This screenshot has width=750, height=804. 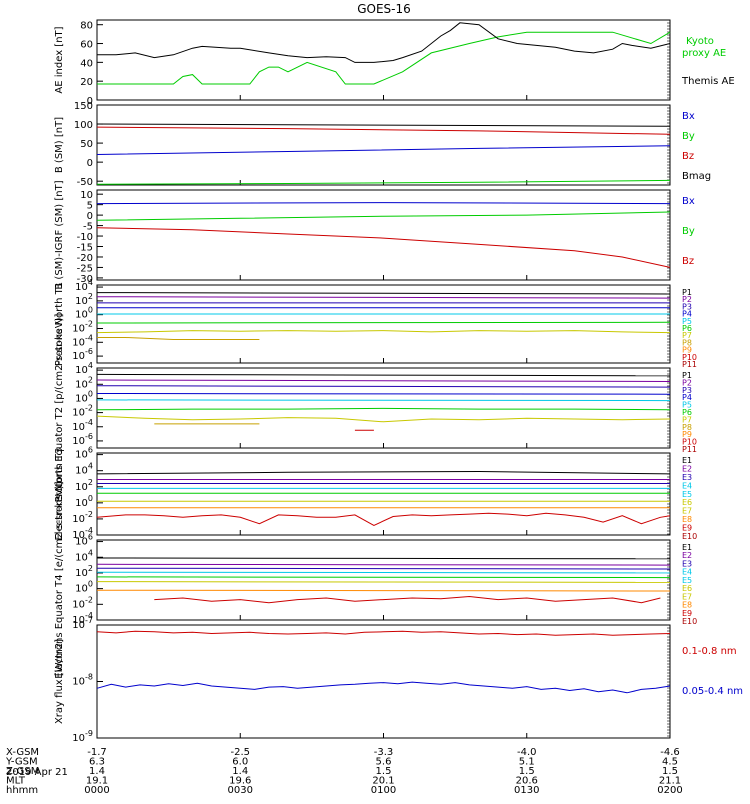 I want to click on bottom-row-value: -2.5, so click(x=240, y=752).